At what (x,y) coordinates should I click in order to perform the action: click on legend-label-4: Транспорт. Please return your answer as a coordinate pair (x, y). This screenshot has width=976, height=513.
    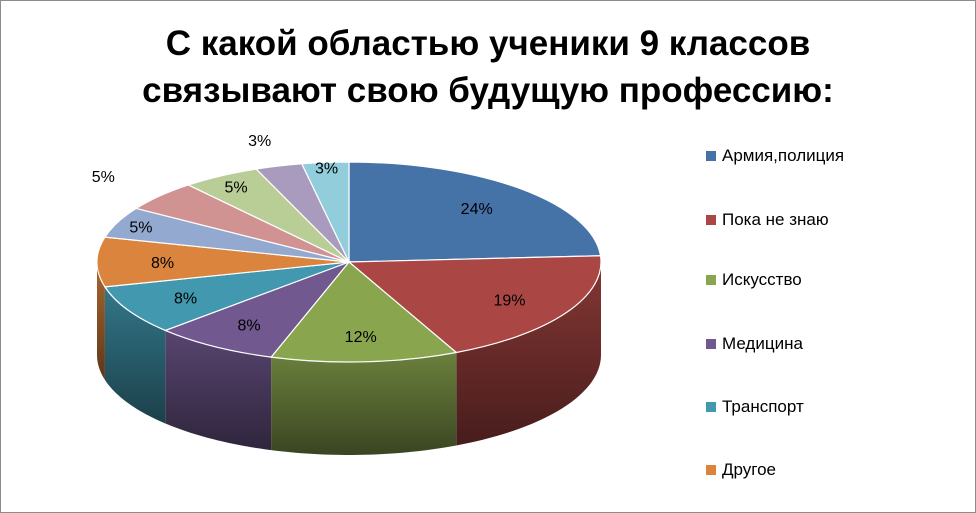
    Looking at the image, I should click on (763, 406).